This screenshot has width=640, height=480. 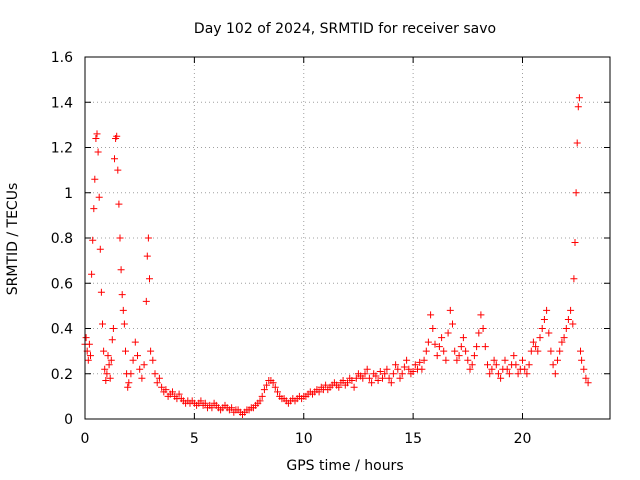 What do you see at coordinates (304, 439) in the screenshot?
I see `x-tick-label: 10` at bounding box center [304, 439].